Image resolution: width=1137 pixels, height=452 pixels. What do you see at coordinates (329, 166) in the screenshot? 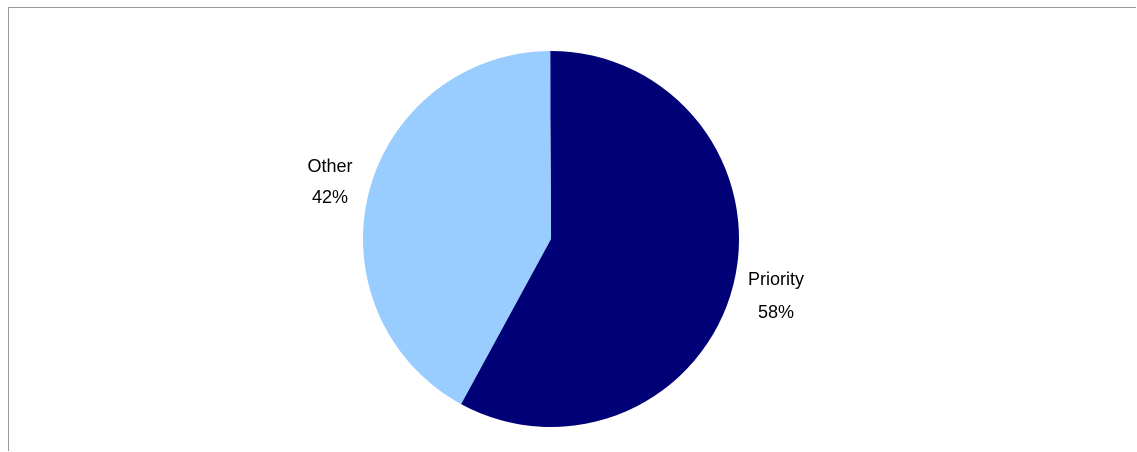
I see `slice-label-other: Other` at bounding box center [329, 166].